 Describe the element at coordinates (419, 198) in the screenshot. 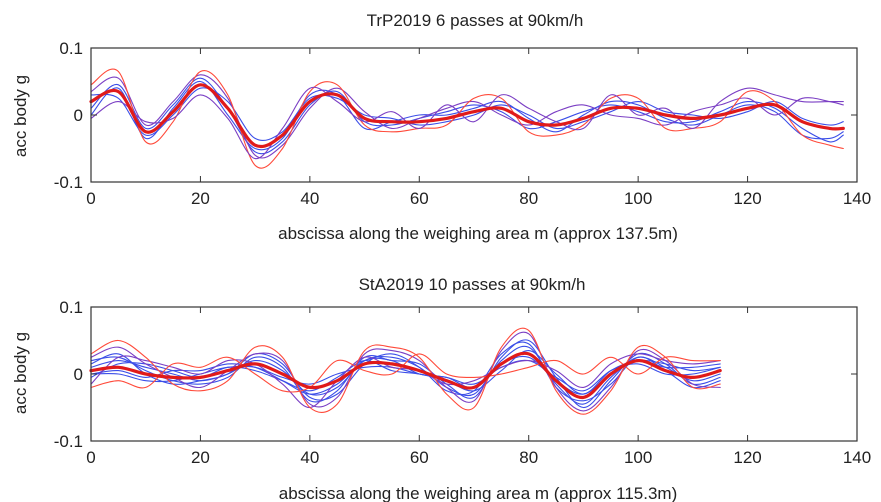

I see `top-chart-x-tick-label: 60` at that location.